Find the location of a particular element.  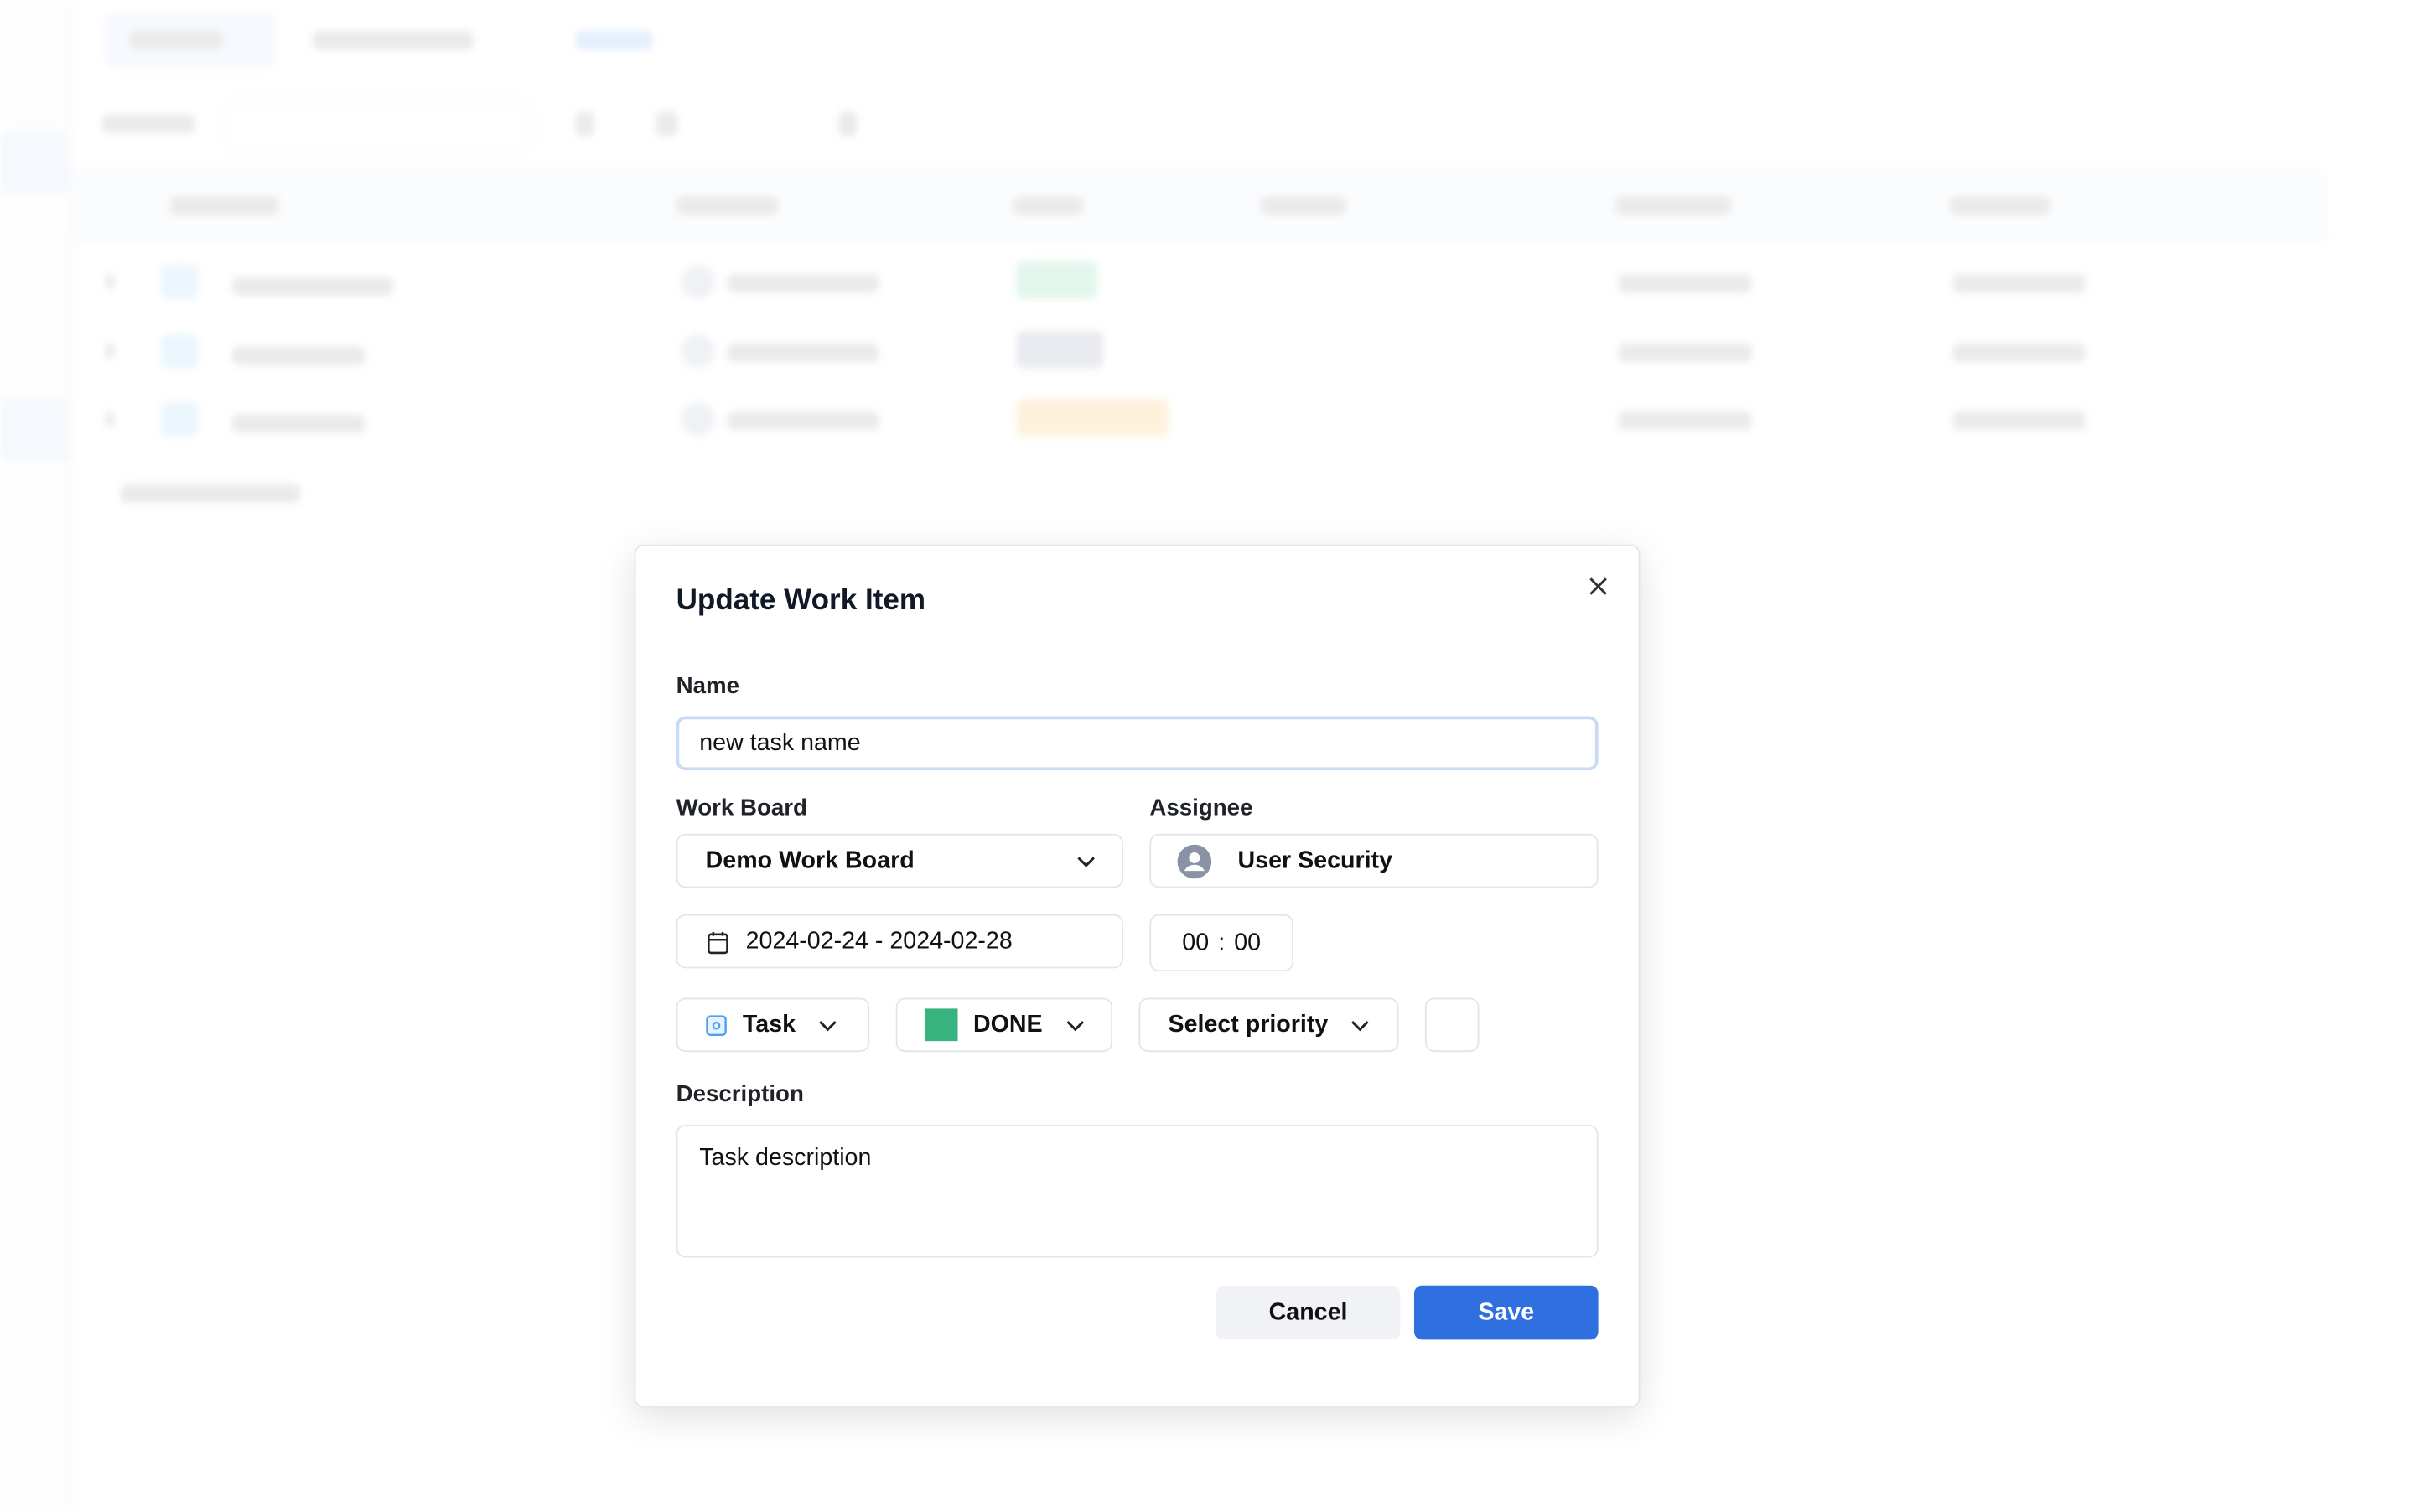

time-hours: 00 is located at coordinates (1196, 942).